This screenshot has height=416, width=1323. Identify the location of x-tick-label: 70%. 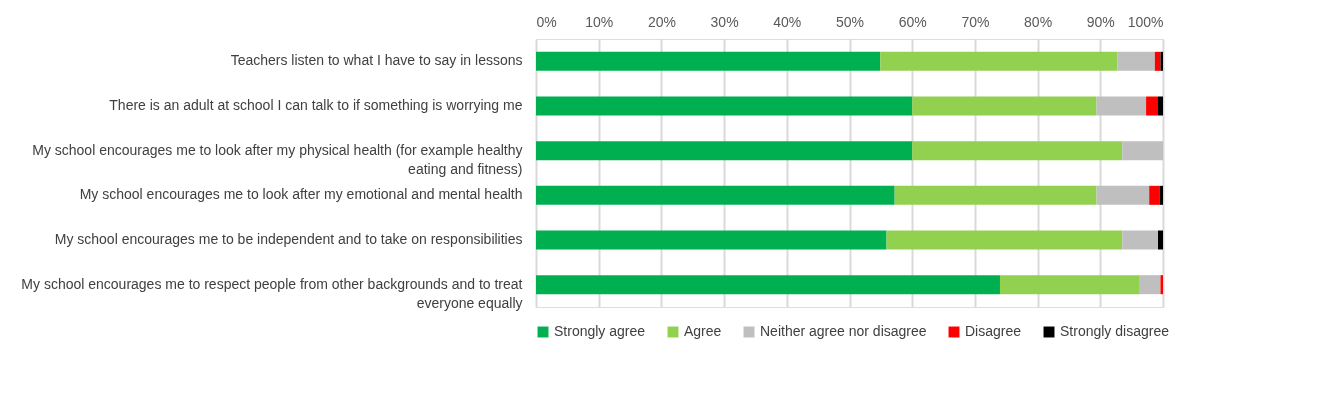
(975, 21).